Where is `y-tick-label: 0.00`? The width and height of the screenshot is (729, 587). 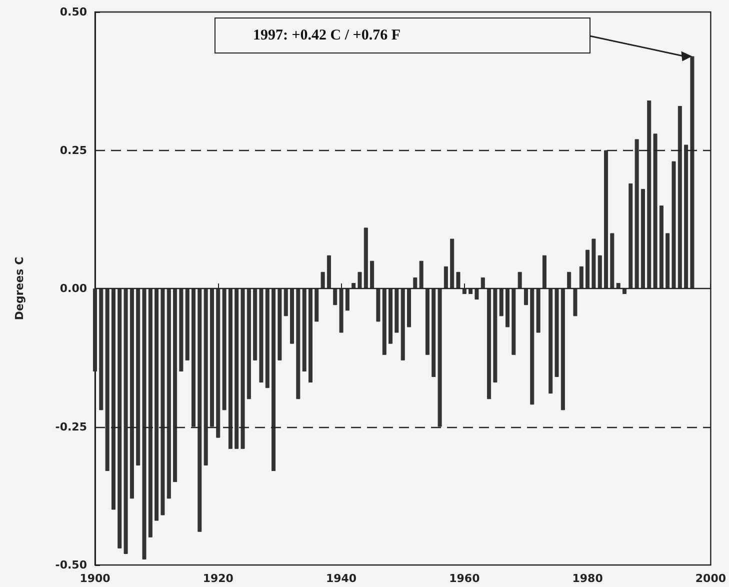
y-tick-label: 0.00 is located at coordinates (74, 288).